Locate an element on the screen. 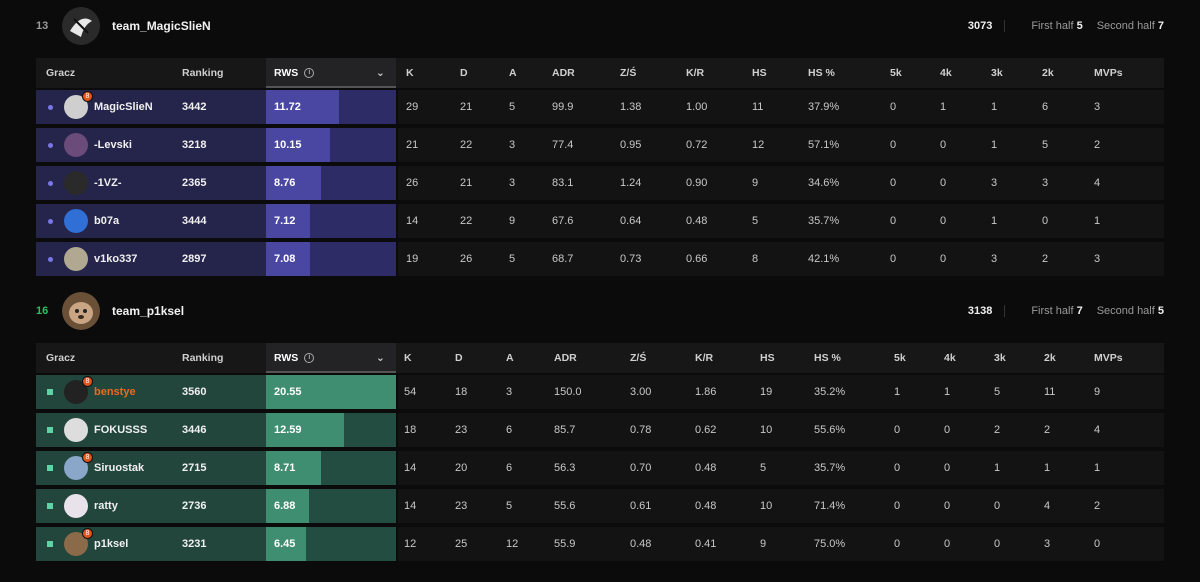  stat-k3: 3 is located at coordinates (994, 183).